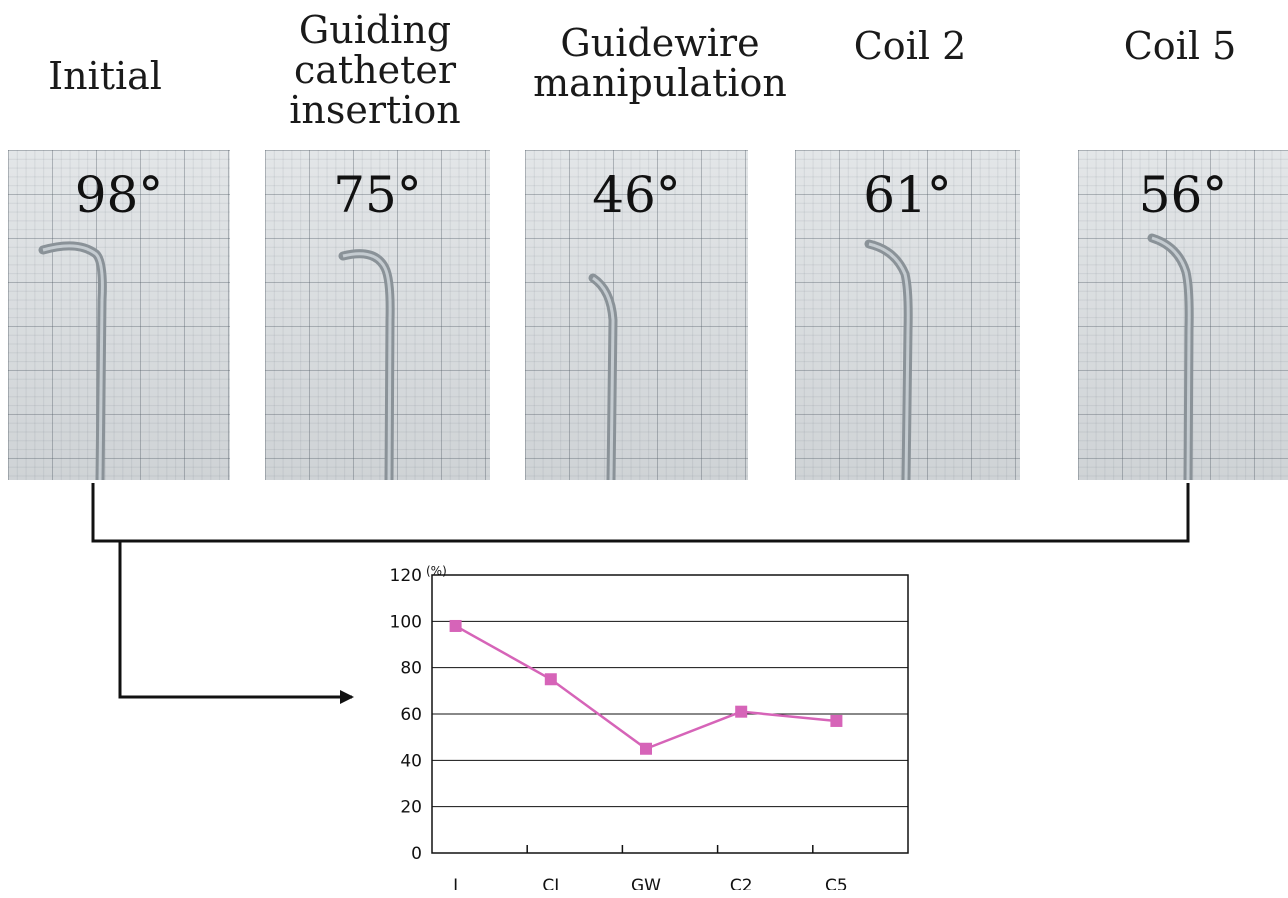  Describe the element at coordinates (411, 715) in the screenshot. I see `y-tick-label: 60` at that location.